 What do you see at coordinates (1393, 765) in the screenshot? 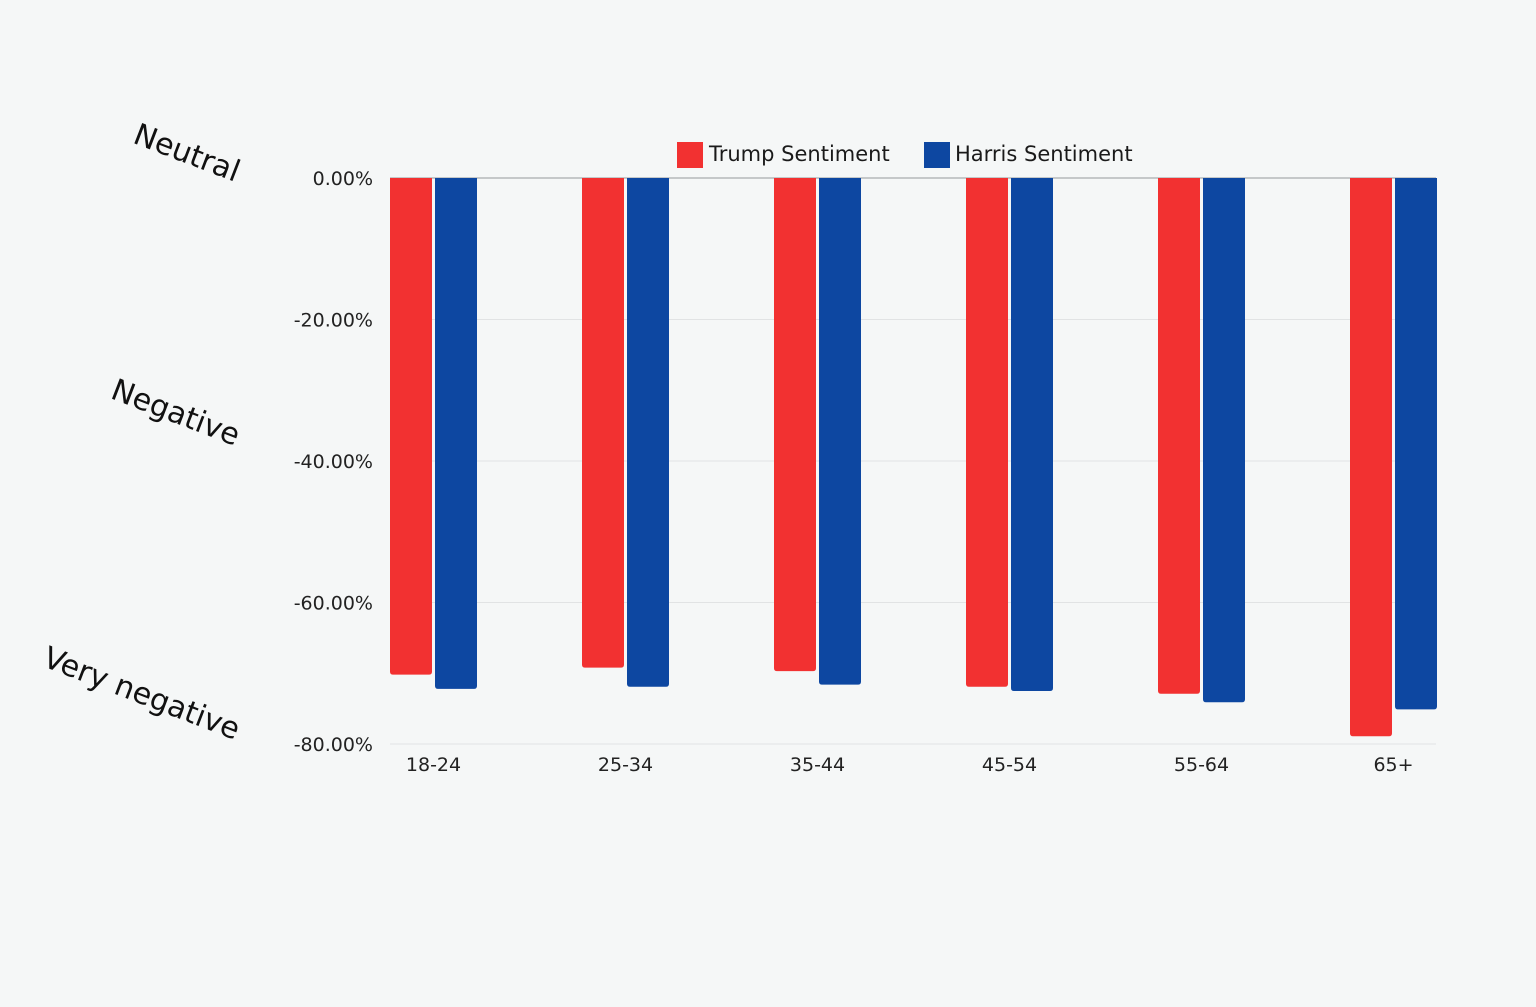
I see `x-tick-label: 65+` at bounding box center [1393, 765].